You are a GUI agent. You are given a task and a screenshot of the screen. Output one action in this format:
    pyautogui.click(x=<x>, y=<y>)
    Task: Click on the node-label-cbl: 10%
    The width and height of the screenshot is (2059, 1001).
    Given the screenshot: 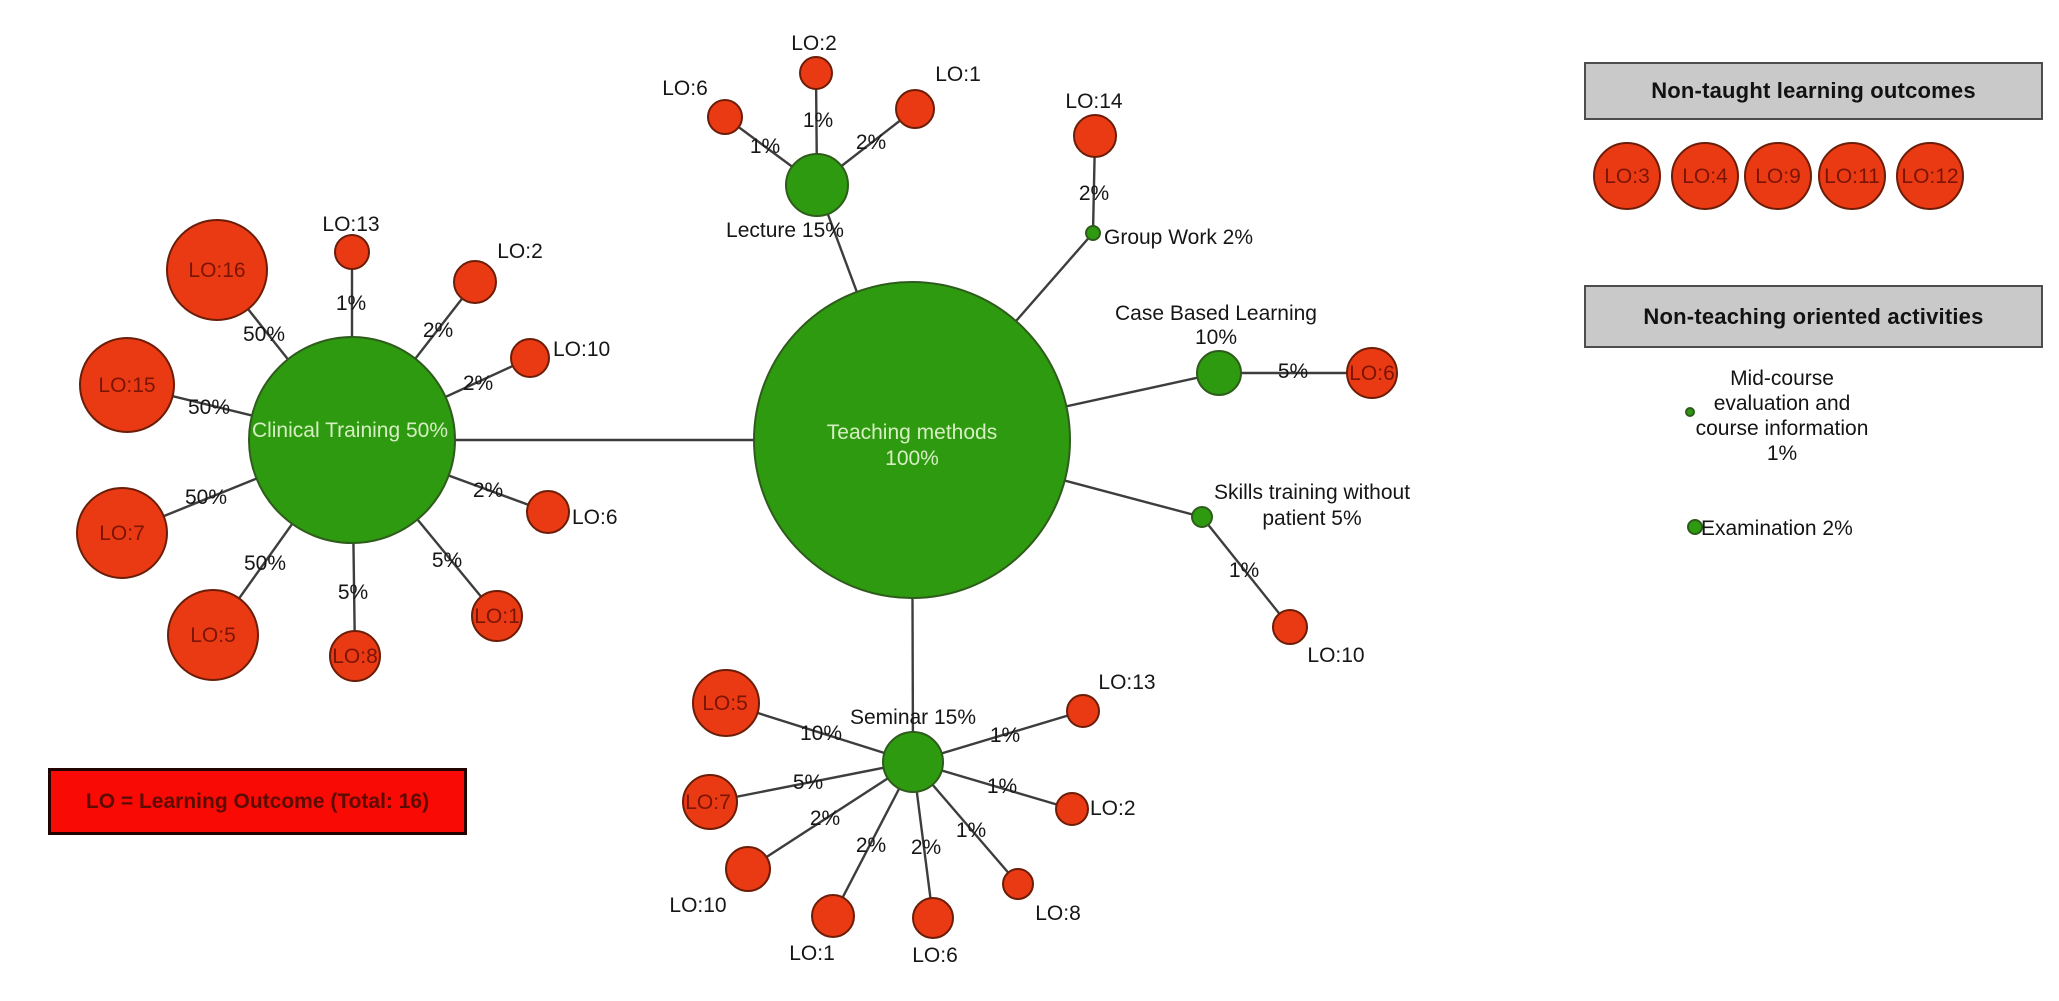 What is the action you would take?
    pyautogui.click(x=1216, y=337)
    